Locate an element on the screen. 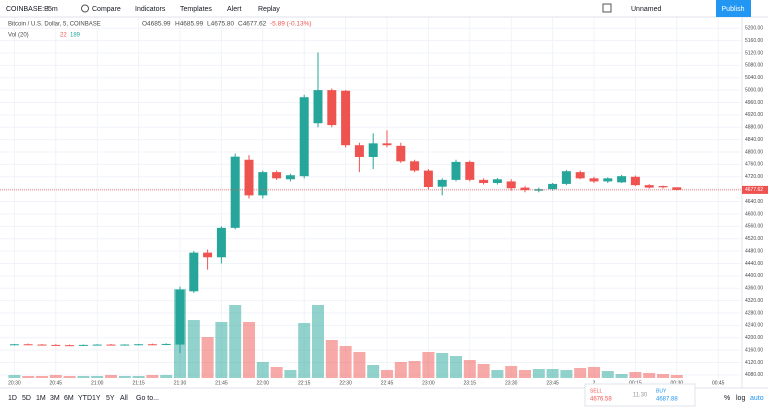  y-tick-label: 4240.00 is located at coordinates (754, 326).